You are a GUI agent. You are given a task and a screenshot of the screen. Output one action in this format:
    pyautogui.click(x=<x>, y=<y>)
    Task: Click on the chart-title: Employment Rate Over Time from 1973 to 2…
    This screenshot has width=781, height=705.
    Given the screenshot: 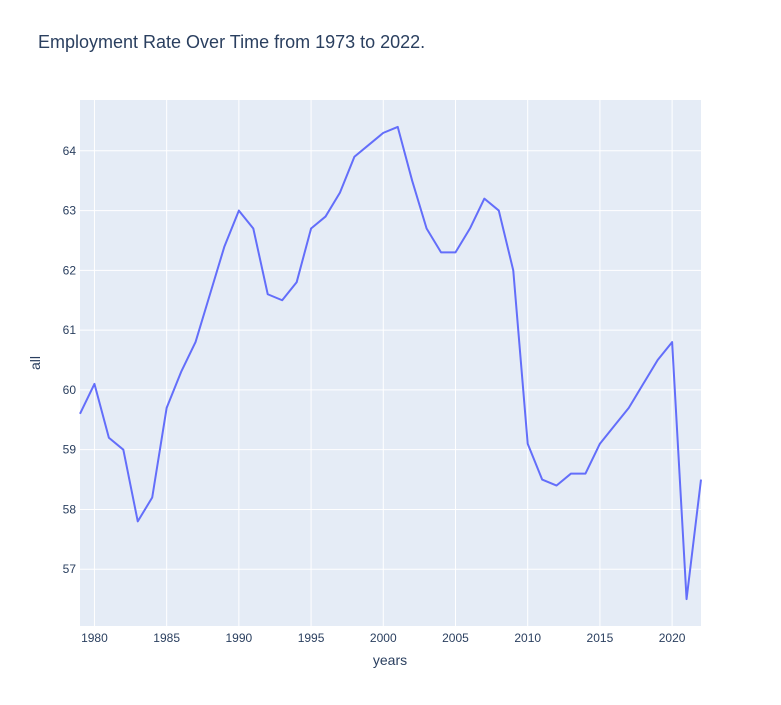 What is the action you would take?
    pyautogui.click(x=232, y=42)
    